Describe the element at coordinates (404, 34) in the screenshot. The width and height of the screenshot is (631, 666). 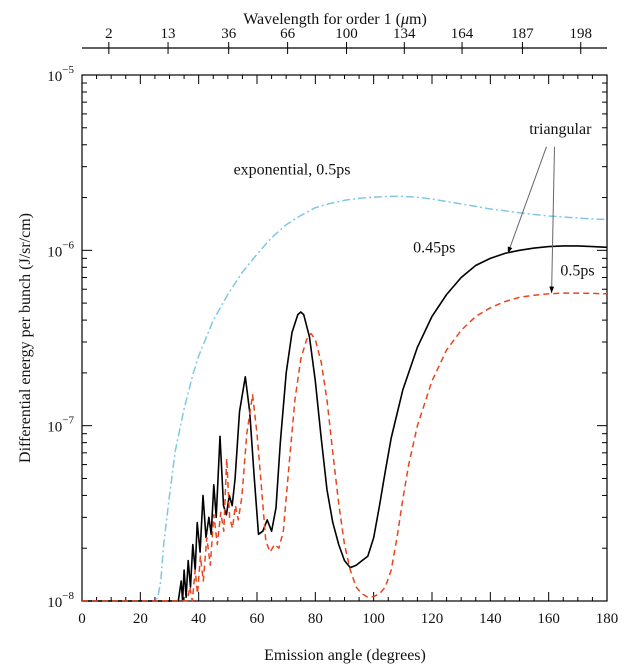
I see `top-tick-label: 134` at that location.